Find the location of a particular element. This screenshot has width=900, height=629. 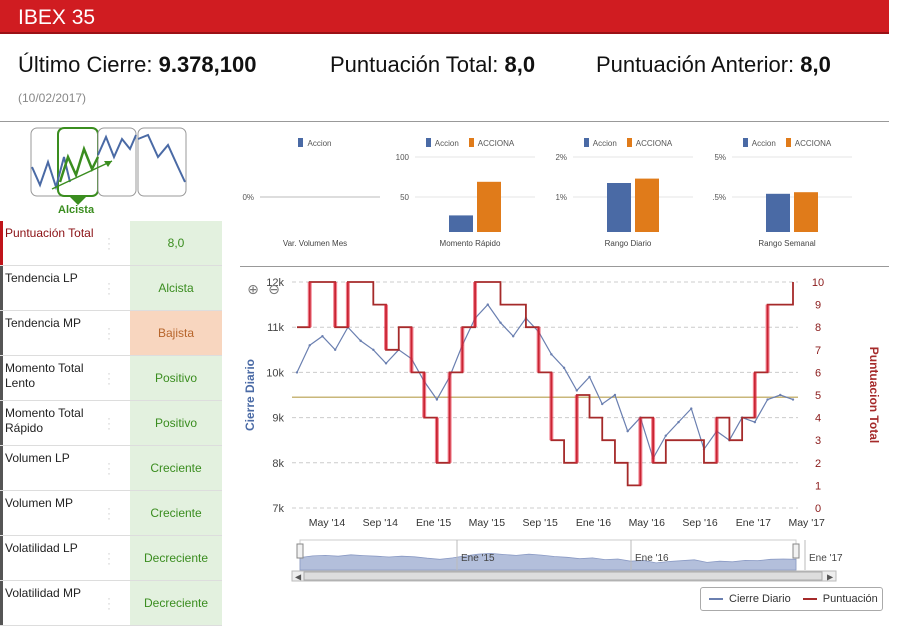

y-tick-label: 9k is located at coordinates (278, 419).